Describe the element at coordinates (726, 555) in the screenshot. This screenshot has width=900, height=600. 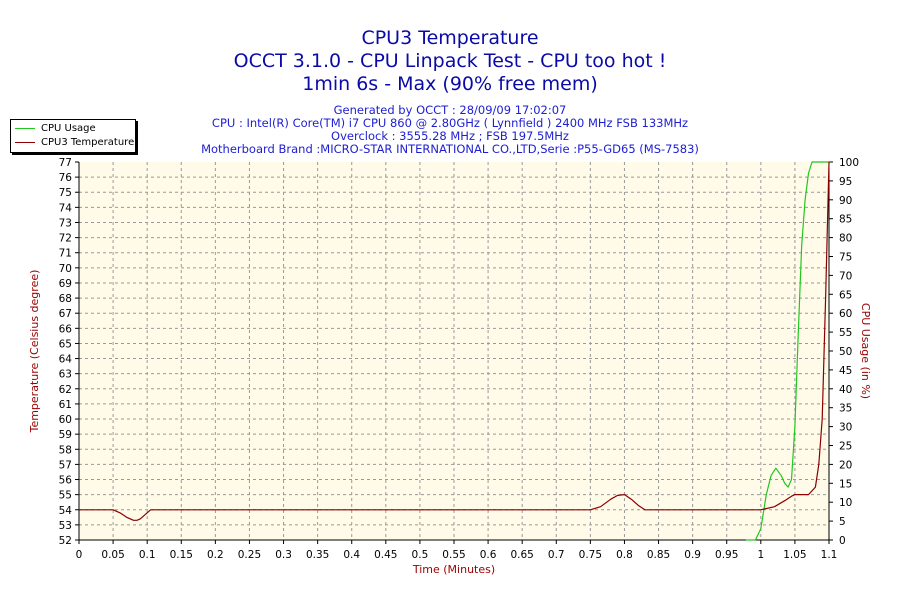
I see `x-tick-label: 0.95` at that location.